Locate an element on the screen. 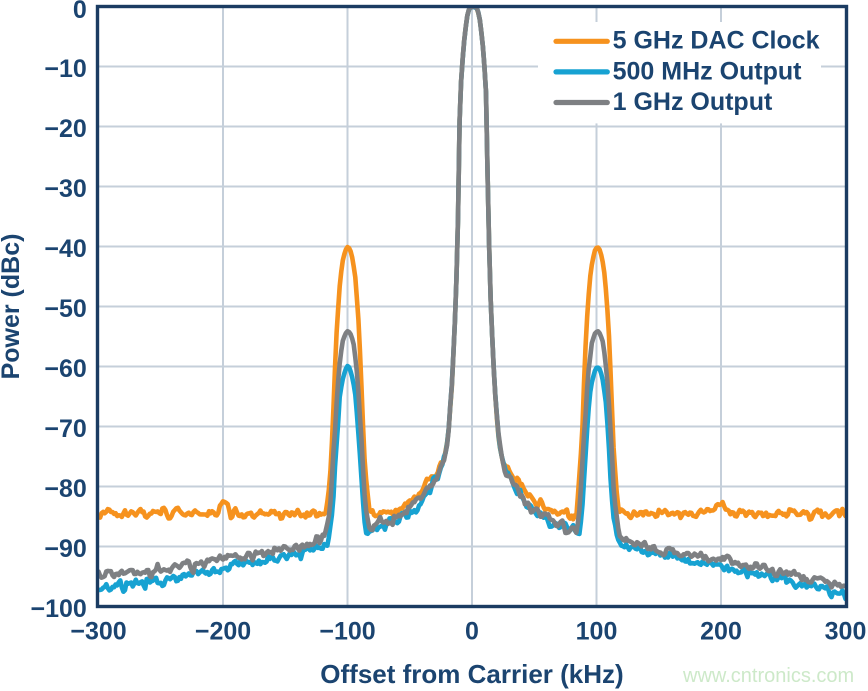  svg-text: 200 is located at coordinates (721, 632).